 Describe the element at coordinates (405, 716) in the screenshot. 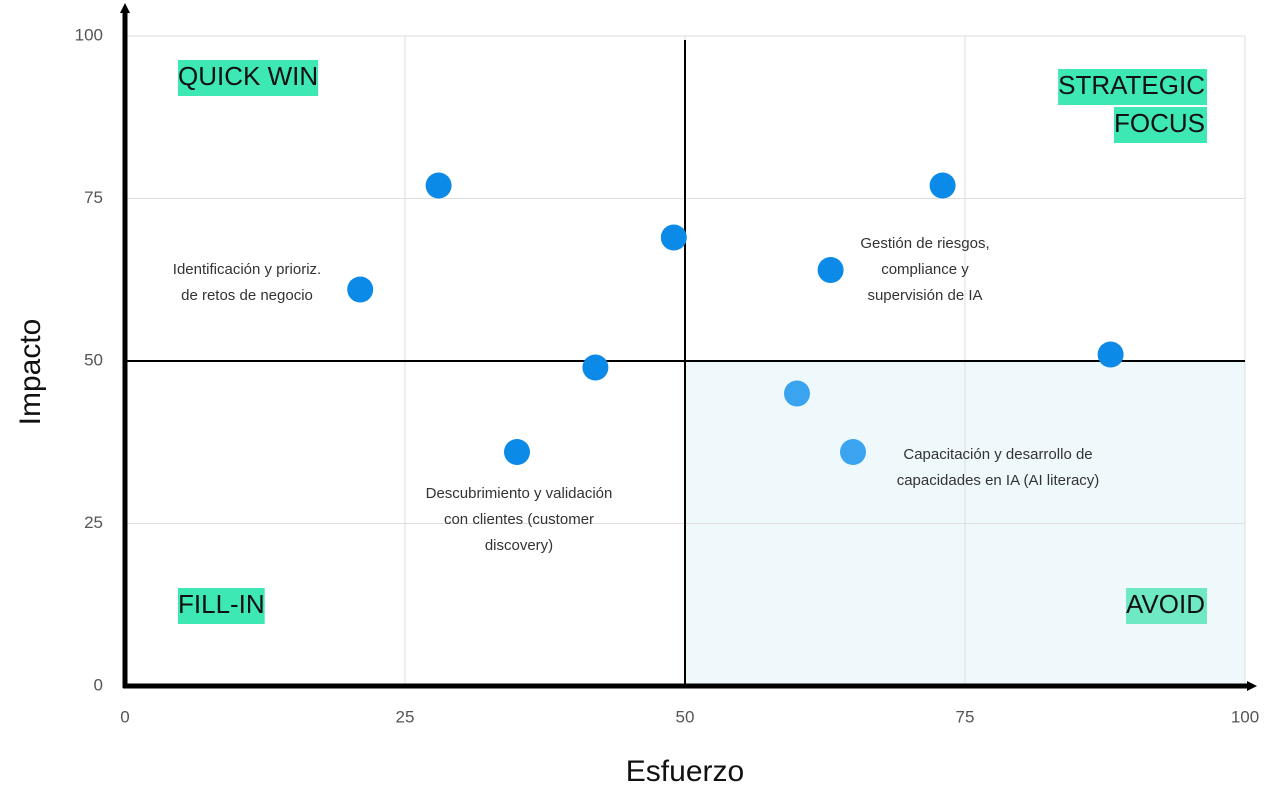

I see `x-tick-label: 25` at that location.